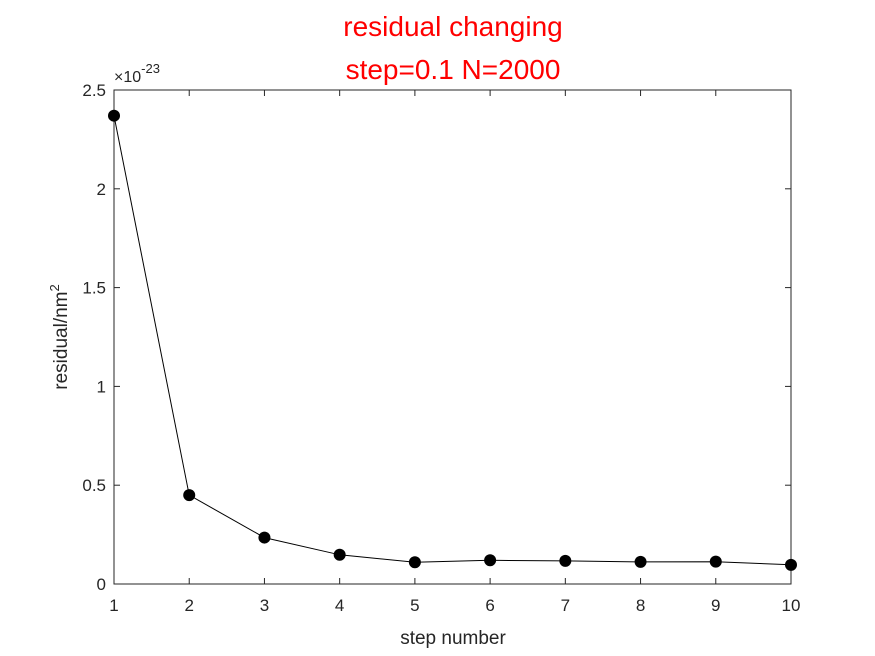  Describe the element at coordinates (150, 68) in the screenshot. I see `y-exponent-power: -23` at that location.